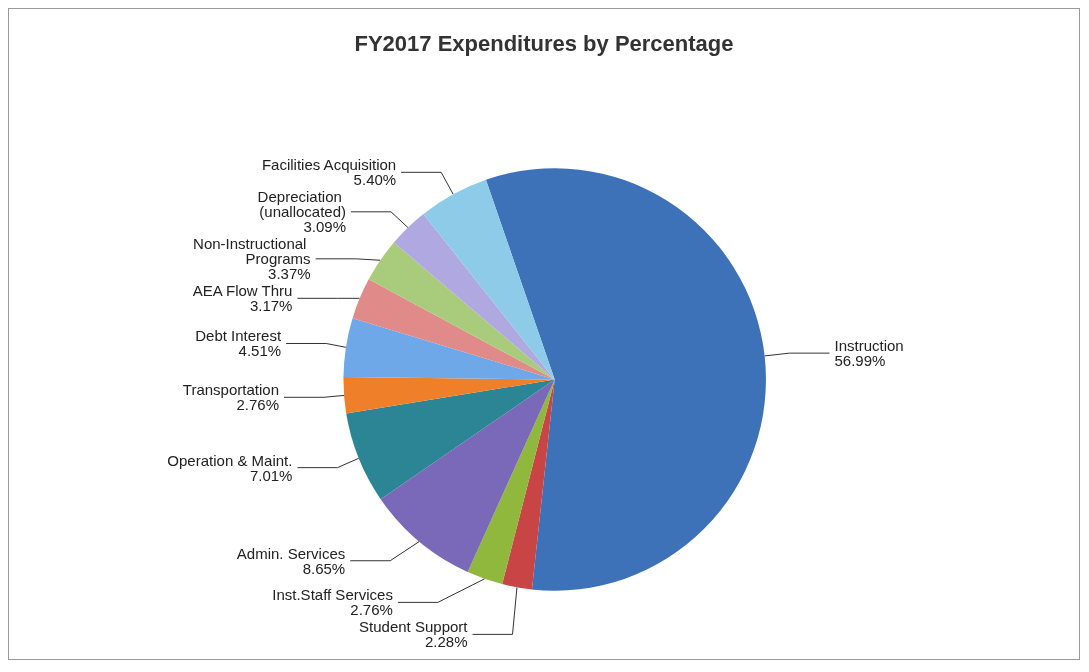  Describe the element at coordinates (291, 553) in the screenshot. I see `slice-label: Admin. Services` at that location.